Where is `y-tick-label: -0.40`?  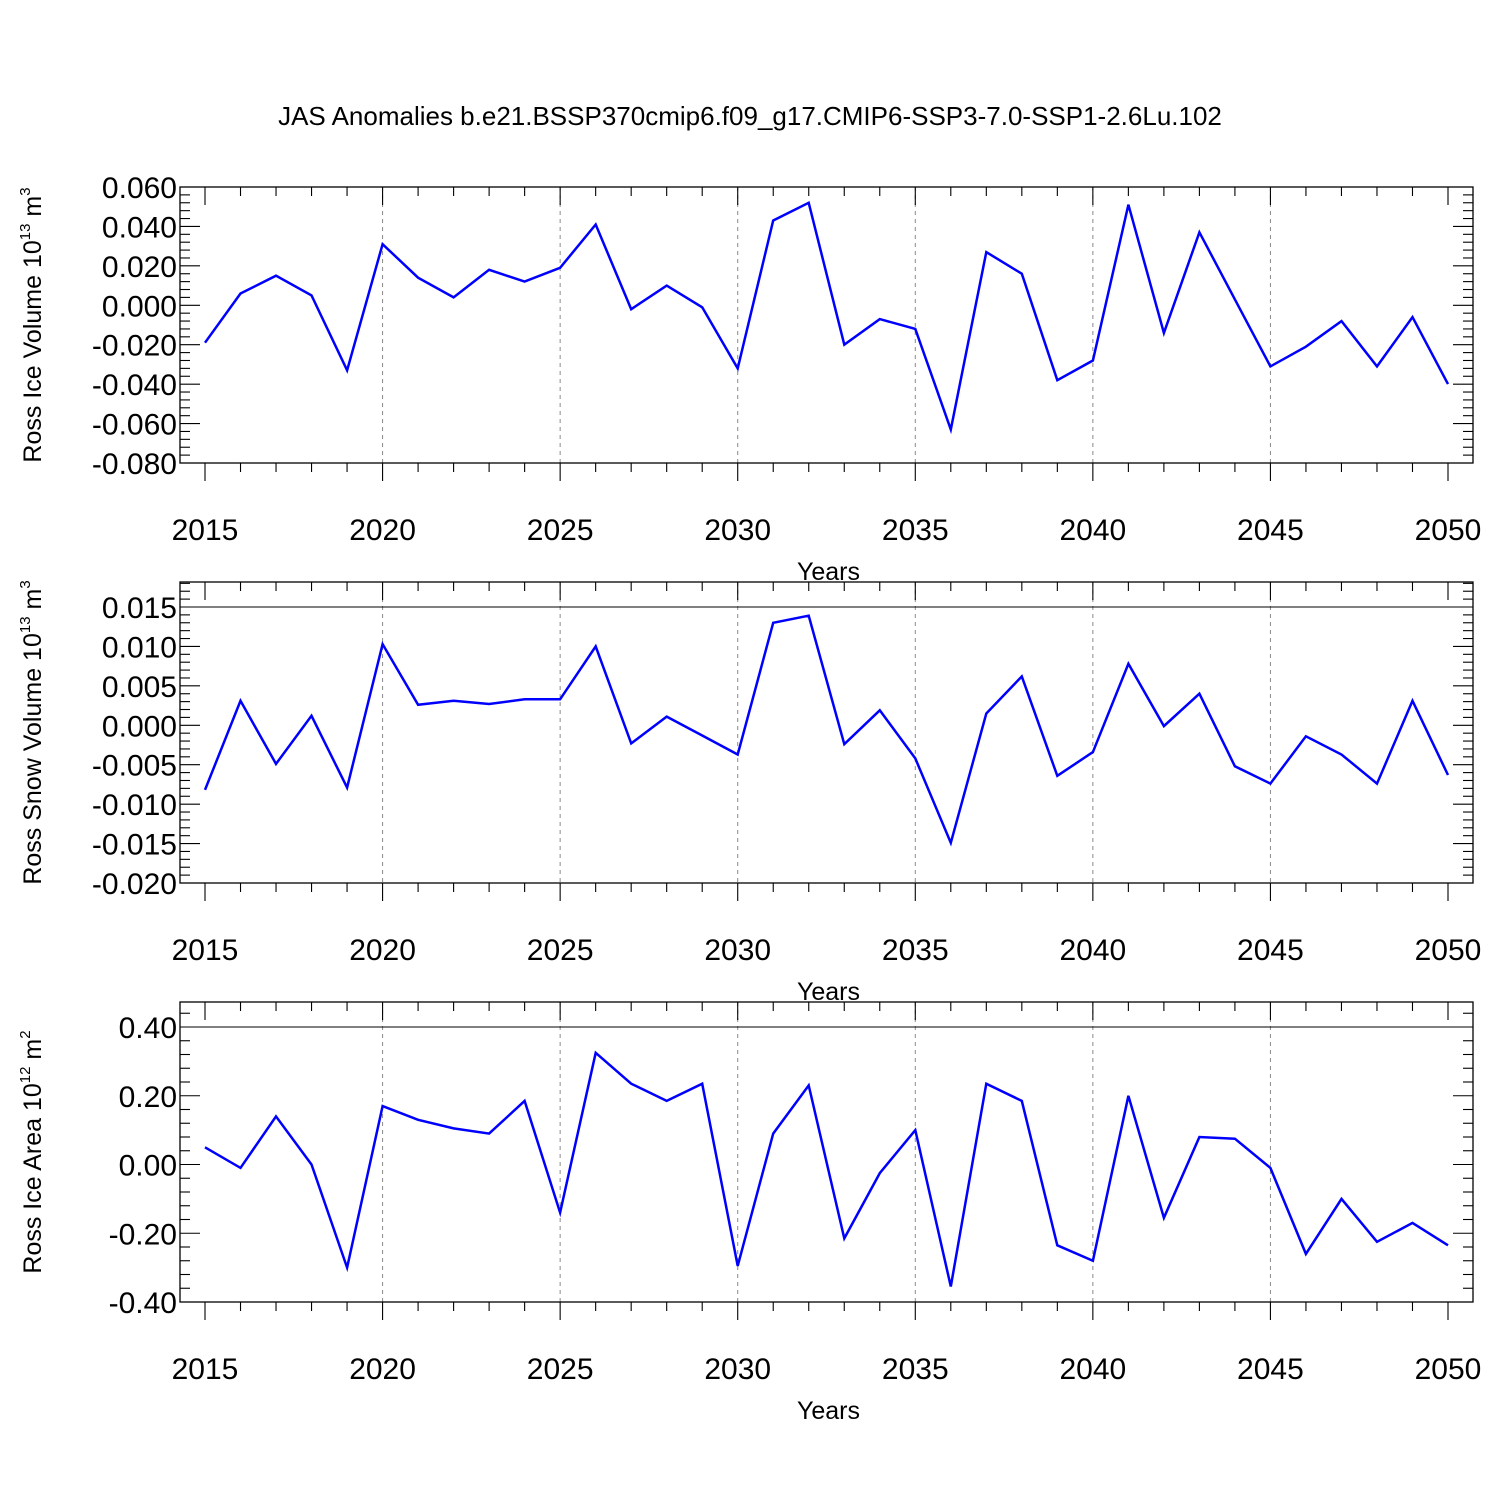
y-tick-label: -0.40 is located at coordinates (143, 1303).